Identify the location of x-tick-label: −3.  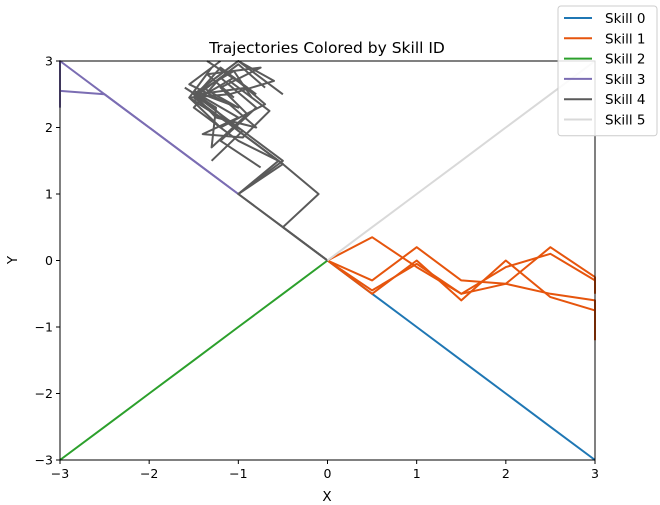
(60, 473).